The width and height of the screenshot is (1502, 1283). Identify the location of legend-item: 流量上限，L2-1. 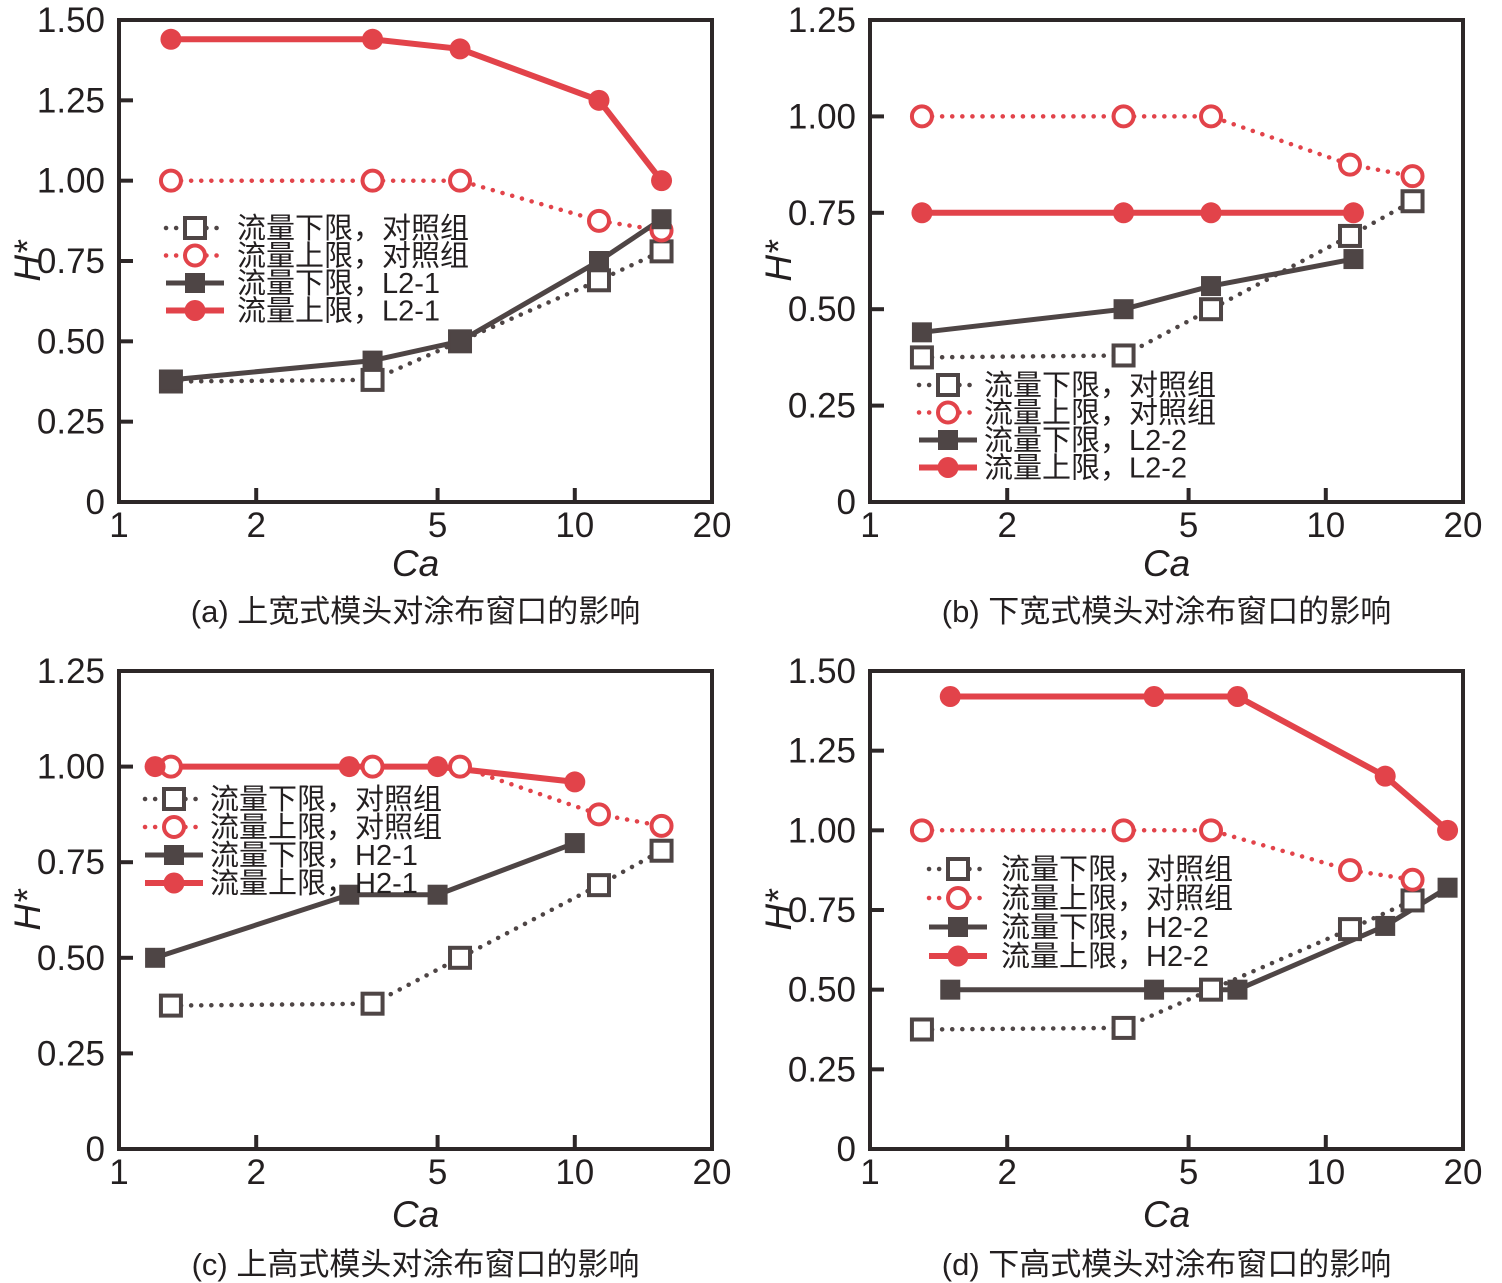
(303, 311).